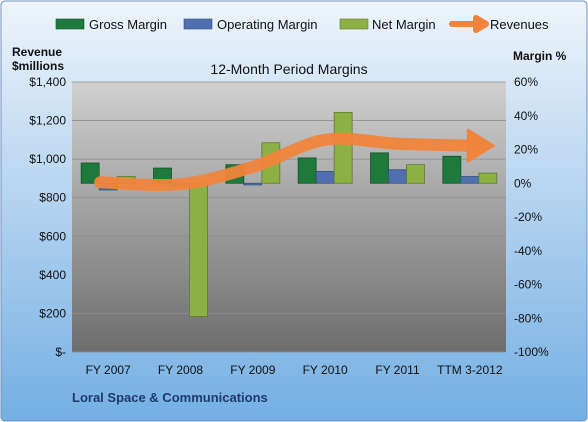 This screenshot has height=422, width=588. I want to click on legend-label-operating: Operating Margin, so click(267, 24).